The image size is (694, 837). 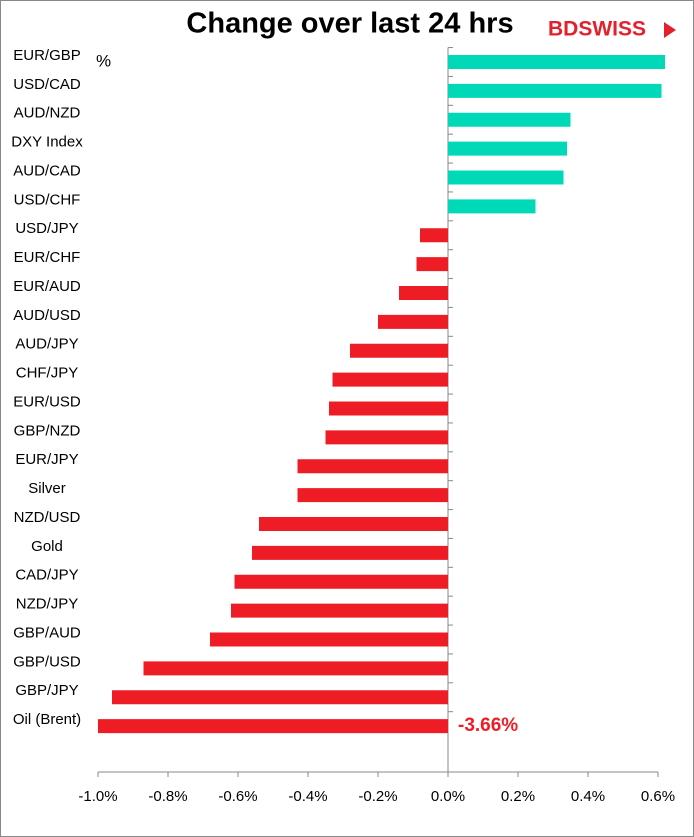 What do you see at coordinates (448, 796) in the screenshot?
I see `x-tick-label: 0.0%` at bounding box center [448, 796].